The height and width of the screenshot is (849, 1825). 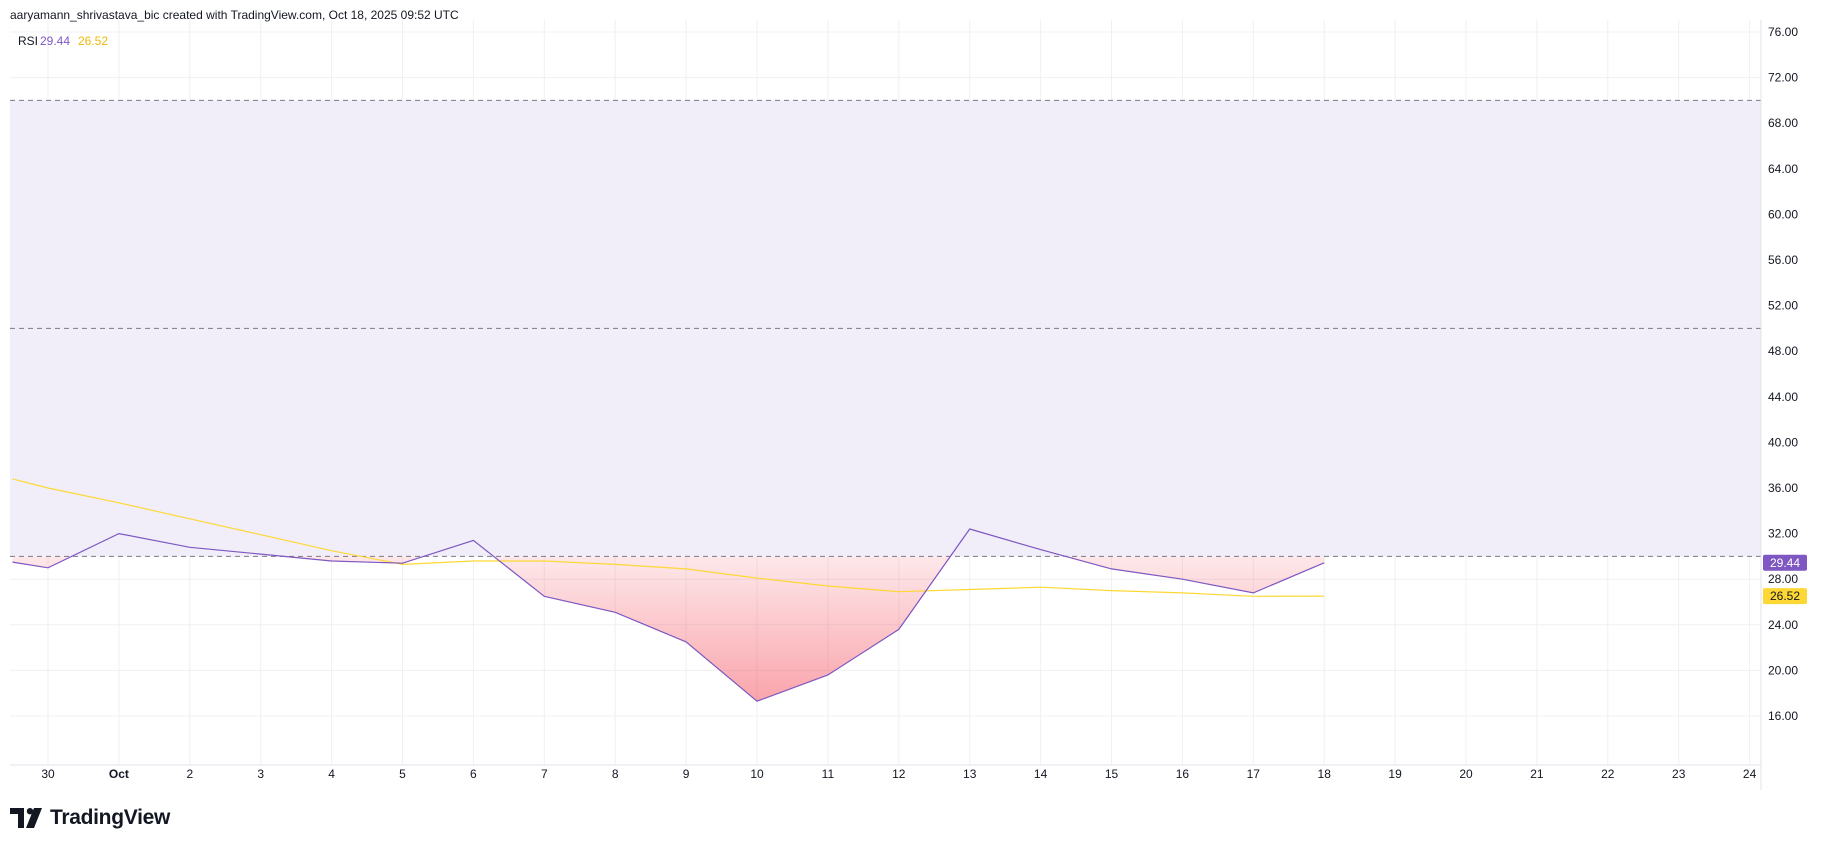 I want to click on x-tick-label: 8, so click(x=615, y=774).